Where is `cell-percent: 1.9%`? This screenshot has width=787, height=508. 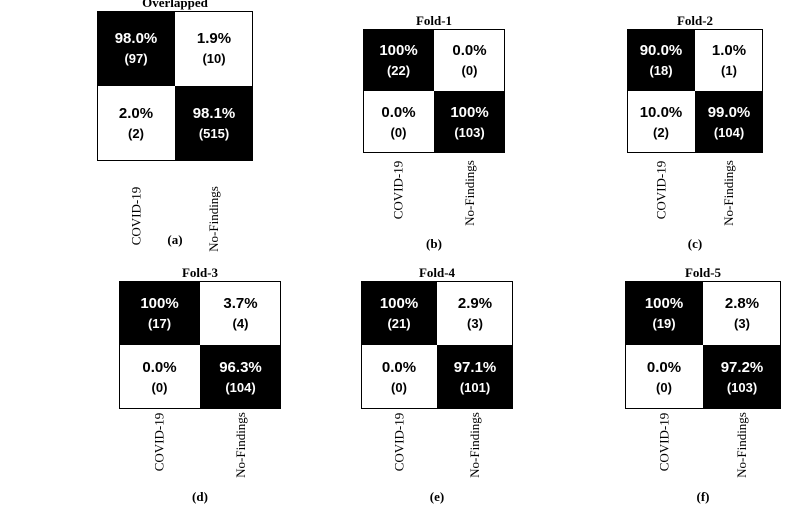
cell-percent: 1.9% is located at coordinates (214, 38).